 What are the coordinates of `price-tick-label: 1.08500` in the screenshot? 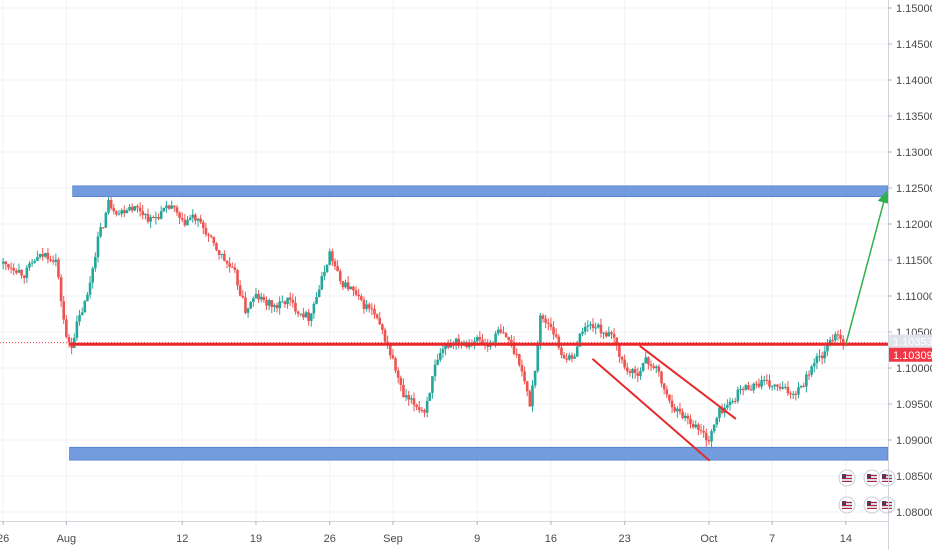 It's located at (914, 477).